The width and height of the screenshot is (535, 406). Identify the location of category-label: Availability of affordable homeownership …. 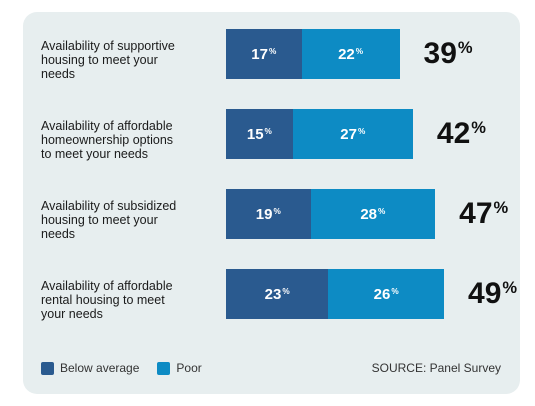
(107, 140).